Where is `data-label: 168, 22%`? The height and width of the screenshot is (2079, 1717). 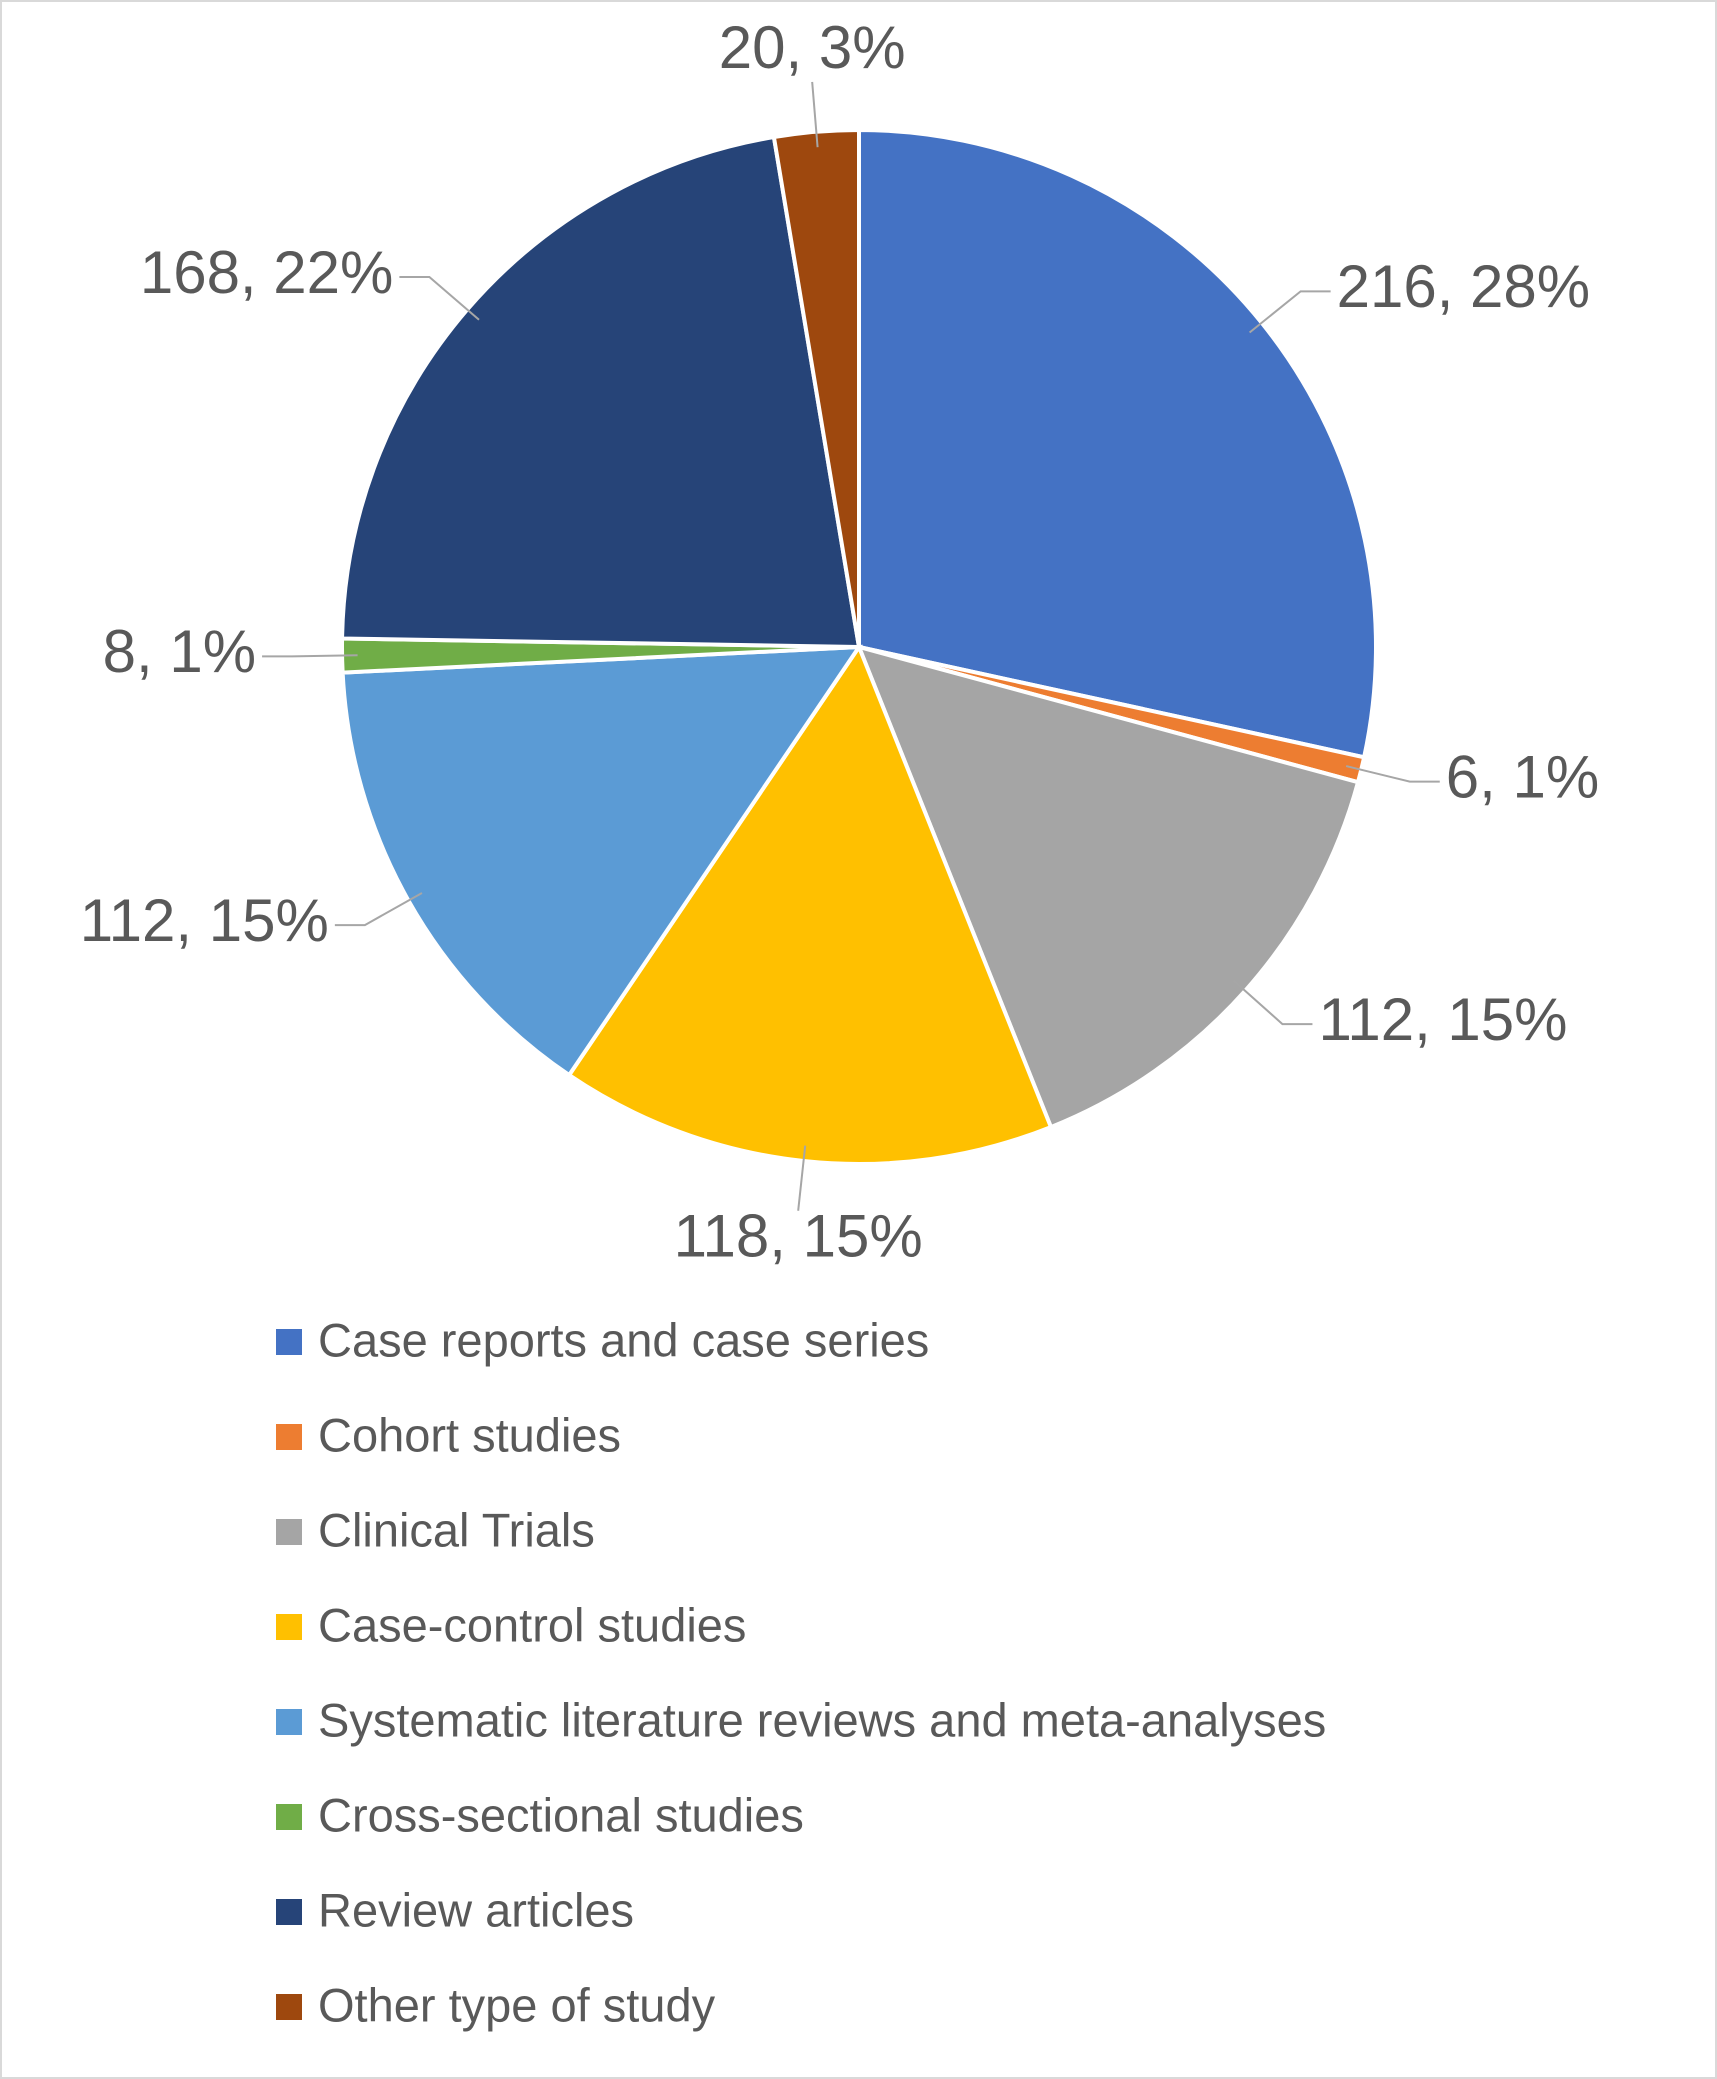
data-label: 168, 22% is located at coordinates (267, 272).